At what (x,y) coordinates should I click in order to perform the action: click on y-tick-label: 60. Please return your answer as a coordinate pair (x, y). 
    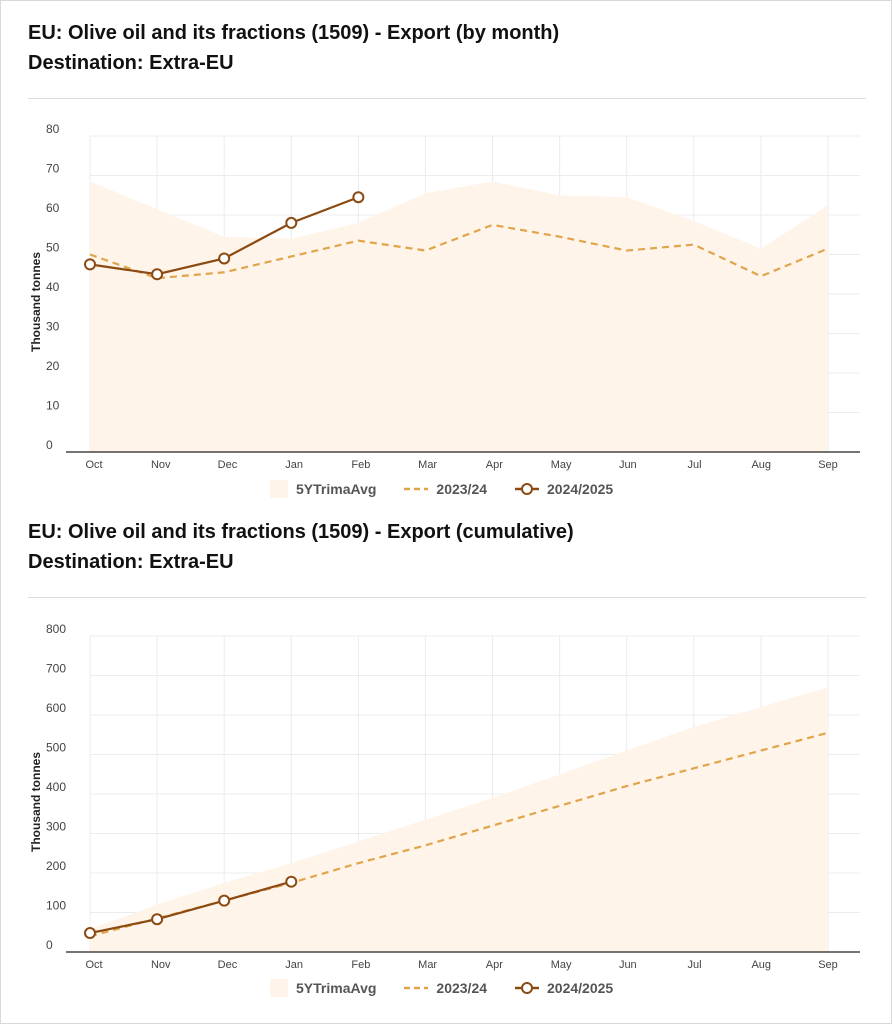
    Looking at the image, I should click on (53, 208).